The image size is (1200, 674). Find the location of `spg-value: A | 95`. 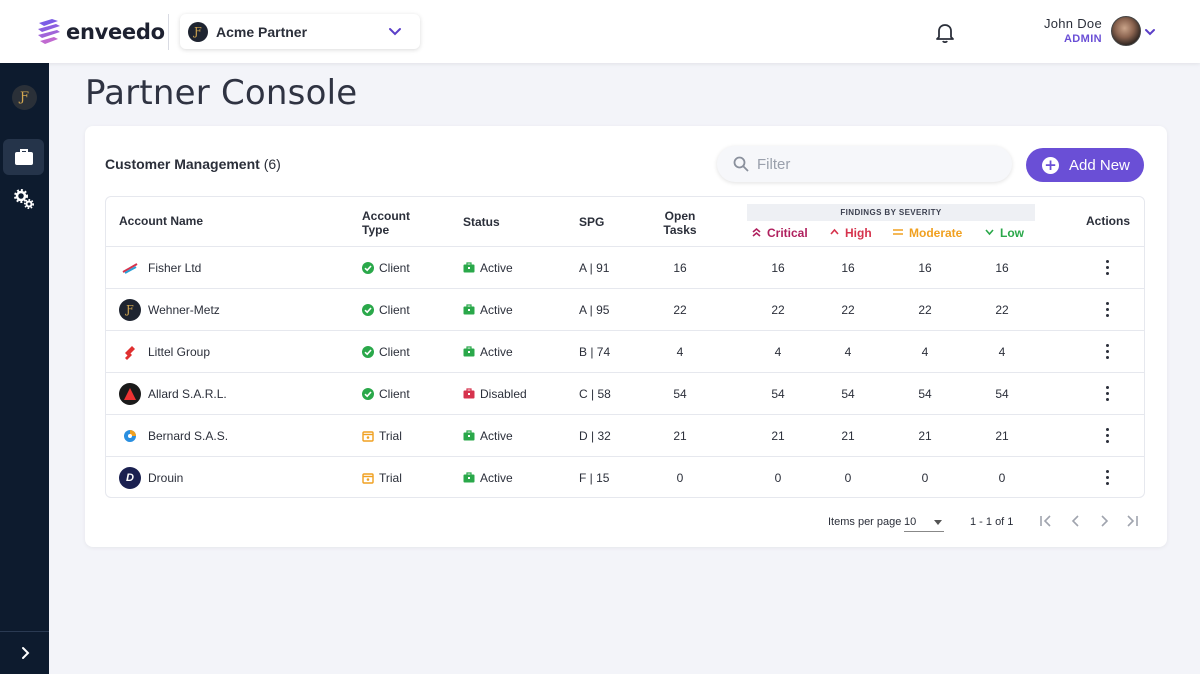

spg-value: A | 95 is located at coordinates (594, 309).